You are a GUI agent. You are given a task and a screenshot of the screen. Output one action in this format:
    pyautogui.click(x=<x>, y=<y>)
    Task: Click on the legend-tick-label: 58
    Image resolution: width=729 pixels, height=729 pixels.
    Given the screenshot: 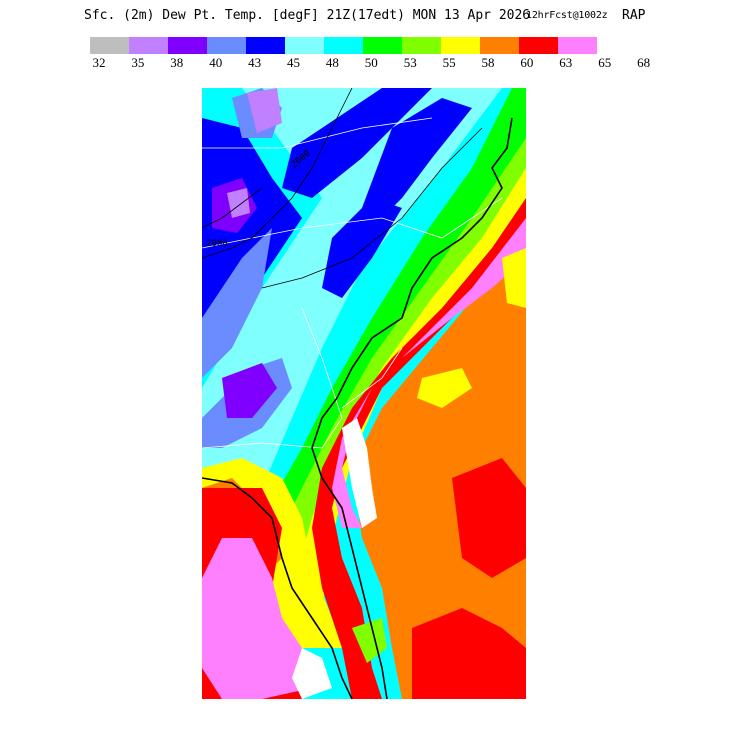 What is the action you would take?
    pyautogui.click(x=488, y=62)
    